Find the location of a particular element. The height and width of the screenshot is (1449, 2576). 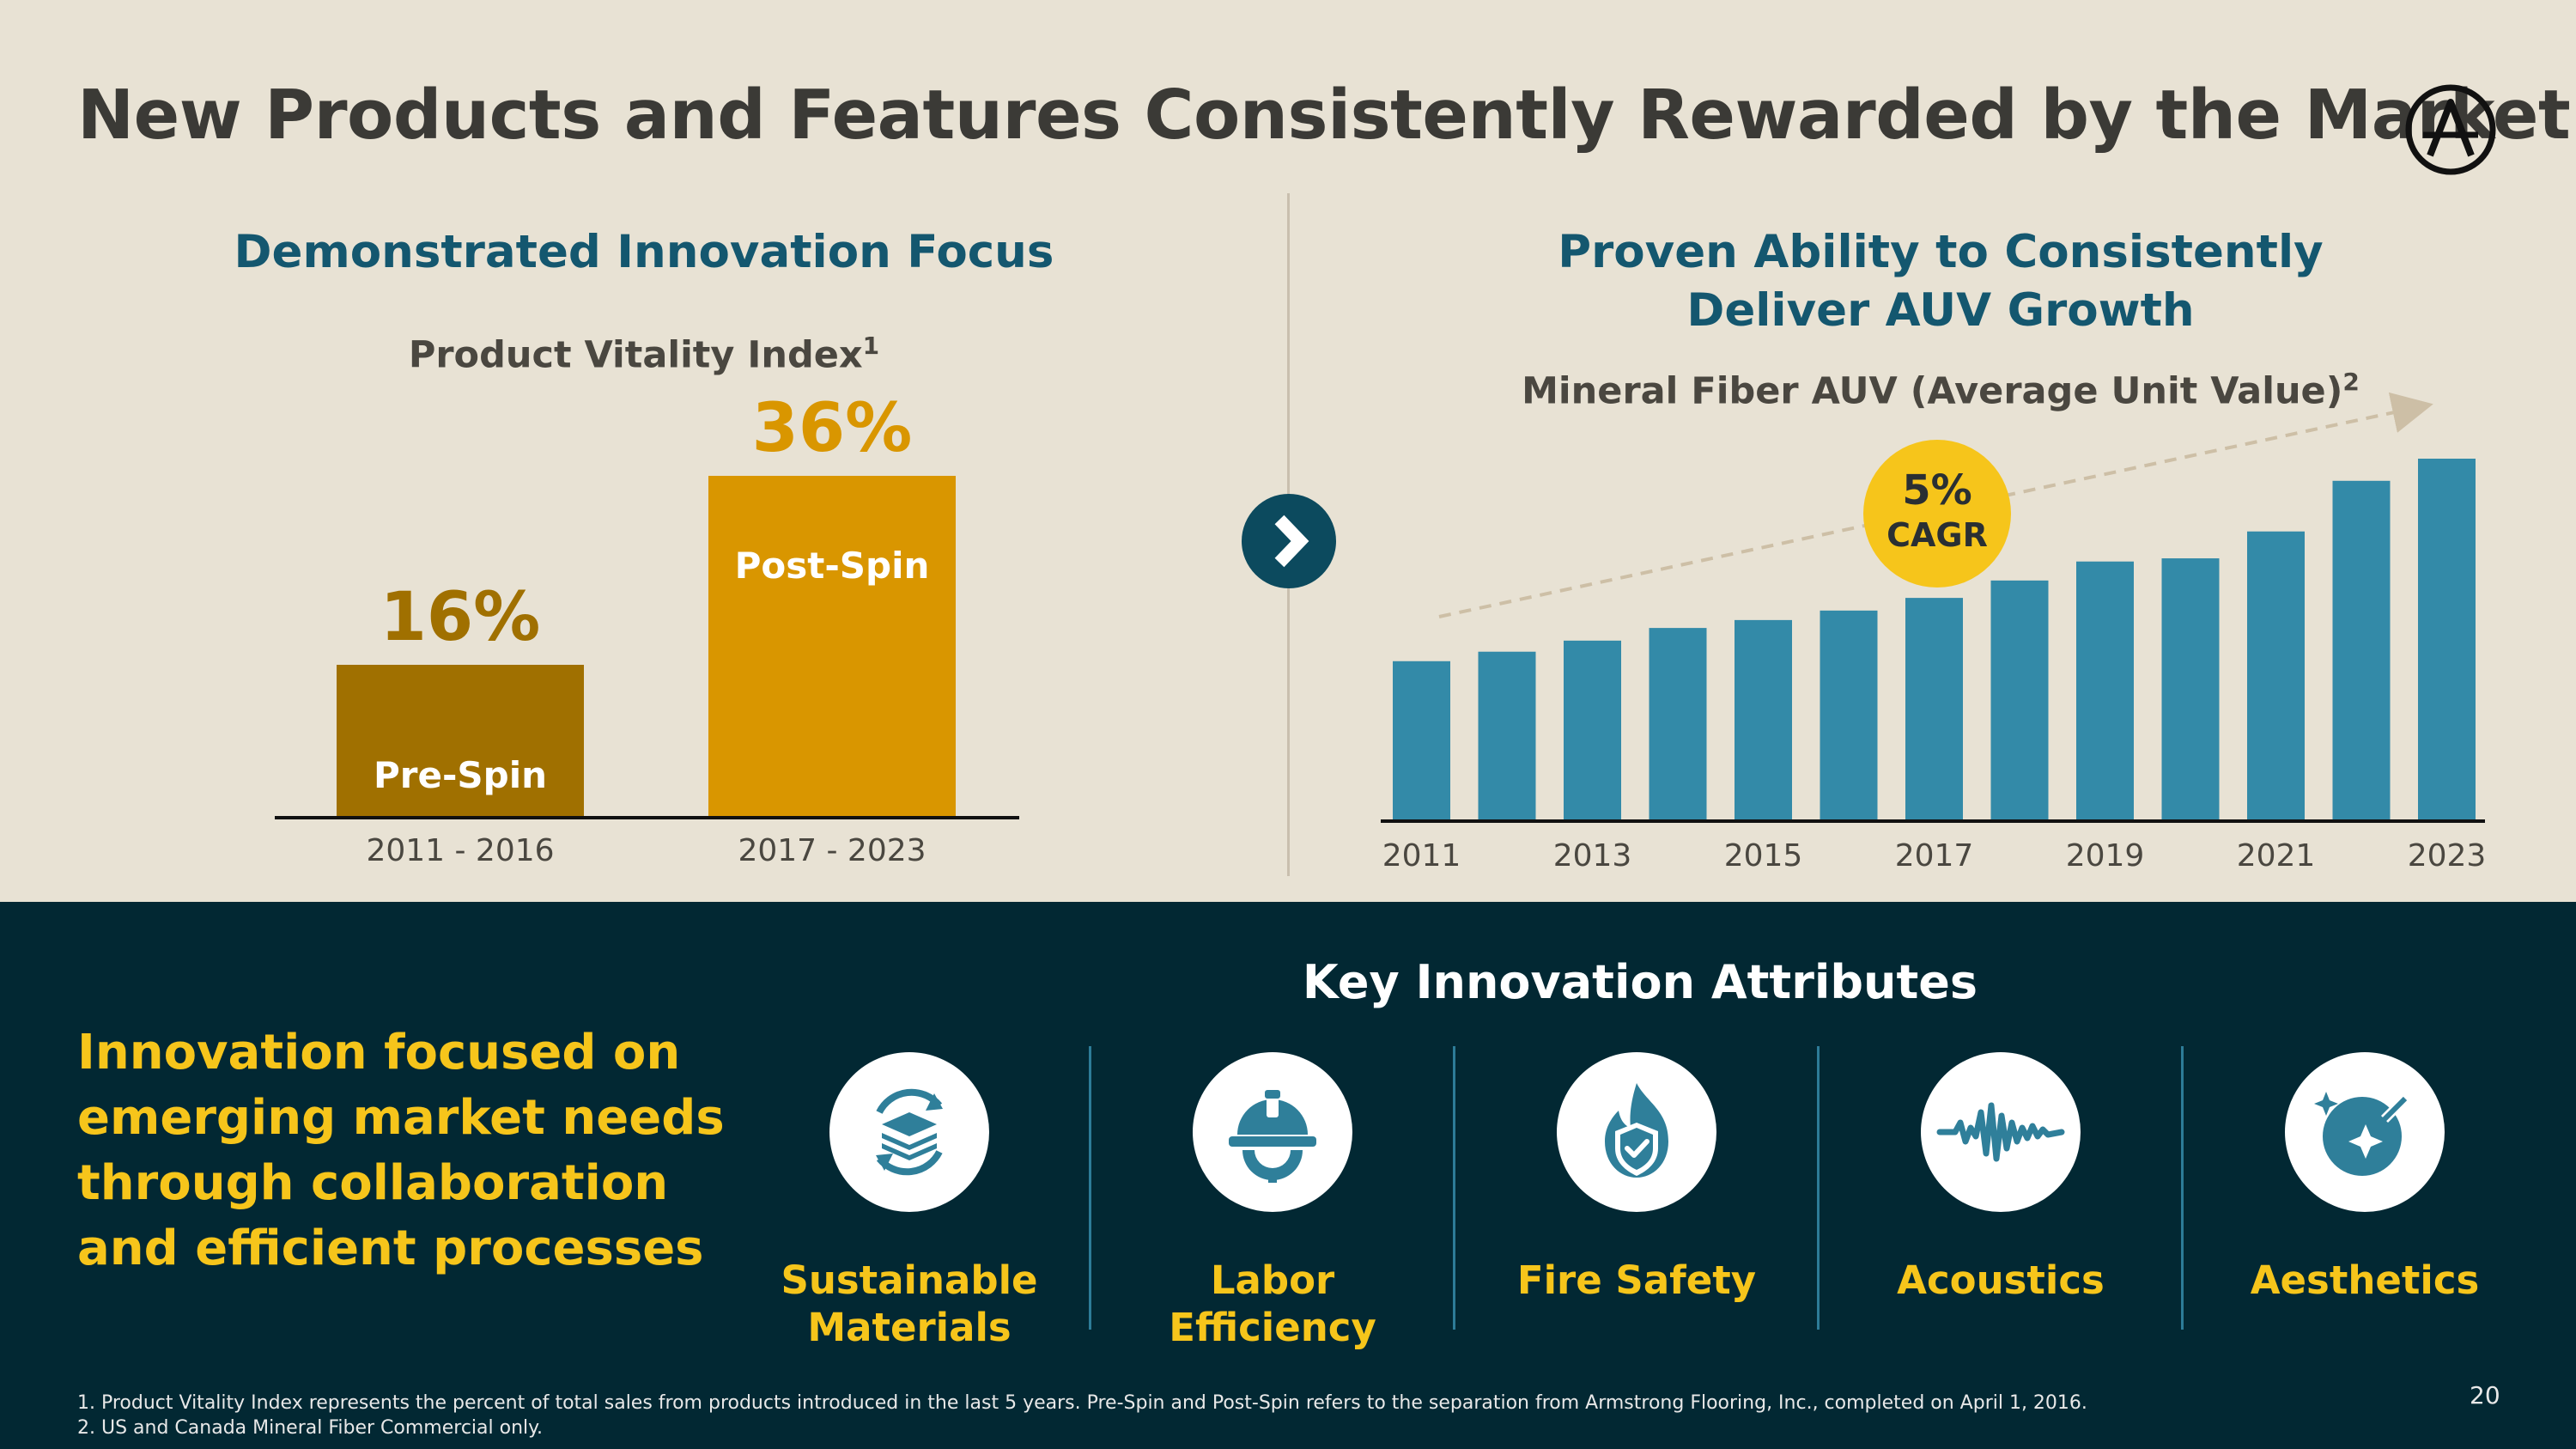

next-arrow-button is located at coordinates (1289, 541).